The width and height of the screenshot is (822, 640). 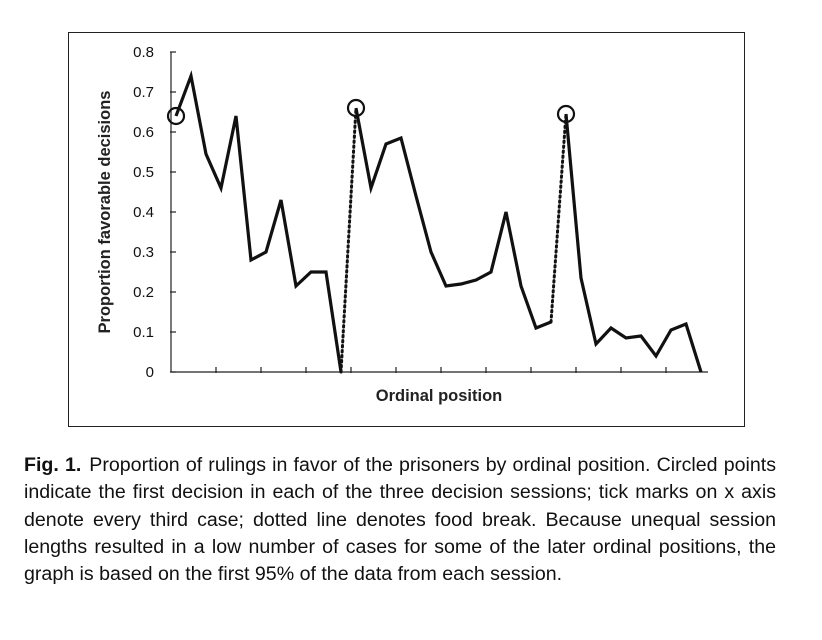 What do you see at coordinates (439, 396) in the screenshot?
I see `x-axis-title: Ordinal position` at bounding box center [439, 396].